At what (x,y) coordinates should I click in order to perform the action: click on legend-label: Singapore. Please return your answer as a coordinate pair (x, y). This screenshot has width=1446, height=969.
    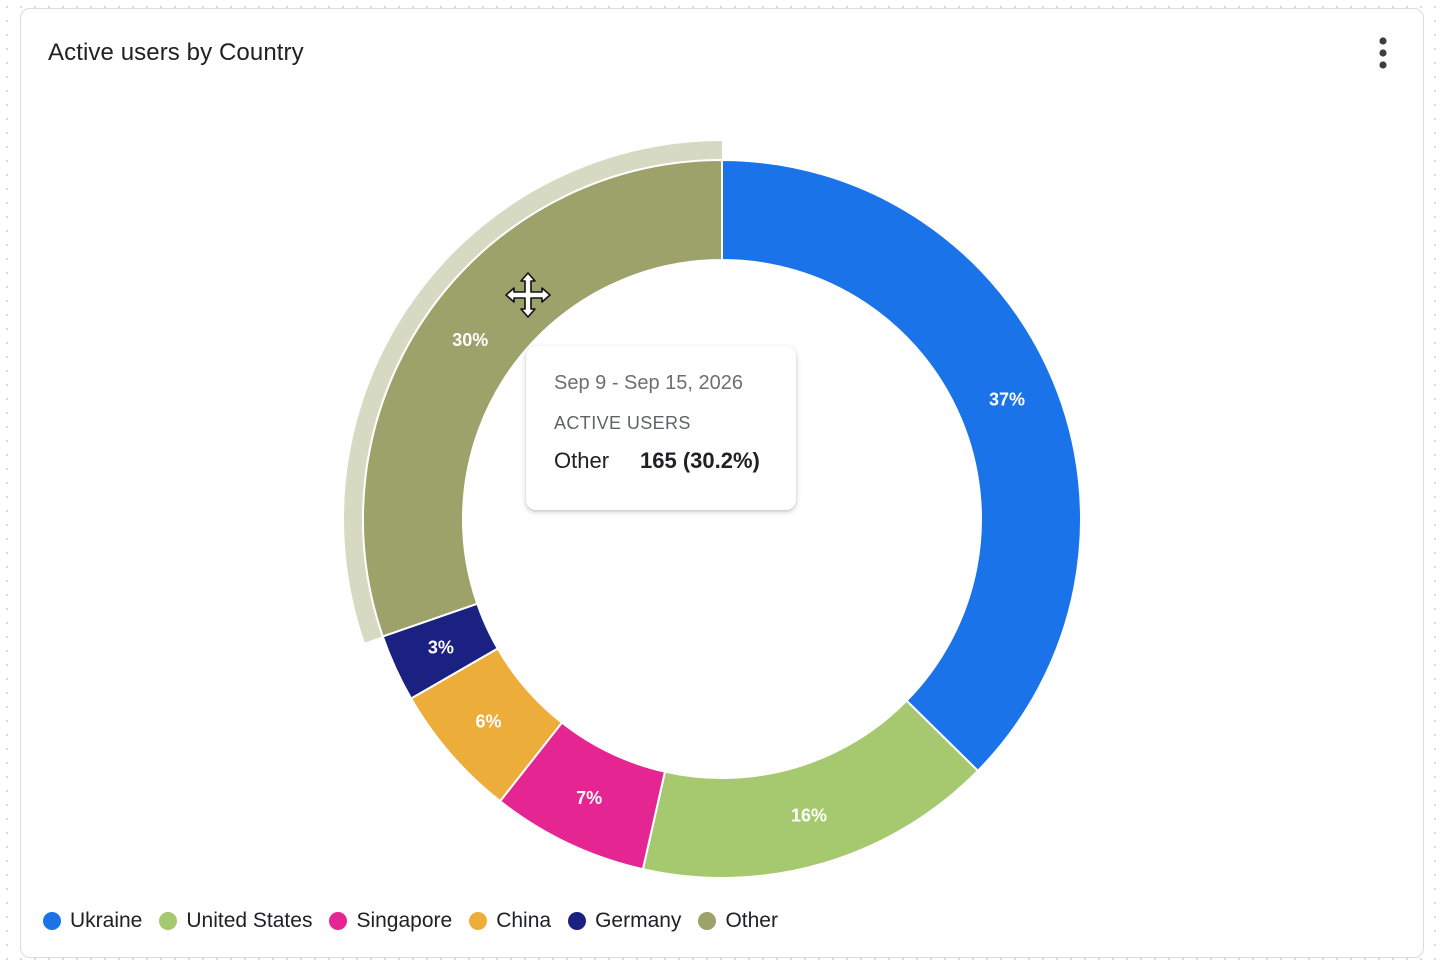
    Looking at the image, I should click on (404, 920).